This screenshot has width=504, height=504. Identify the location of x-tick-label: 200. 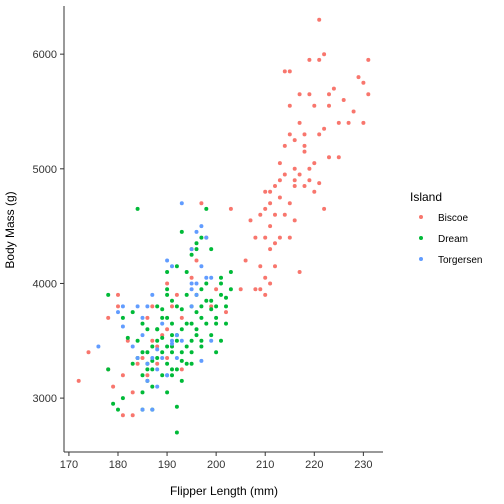
(216, 465).